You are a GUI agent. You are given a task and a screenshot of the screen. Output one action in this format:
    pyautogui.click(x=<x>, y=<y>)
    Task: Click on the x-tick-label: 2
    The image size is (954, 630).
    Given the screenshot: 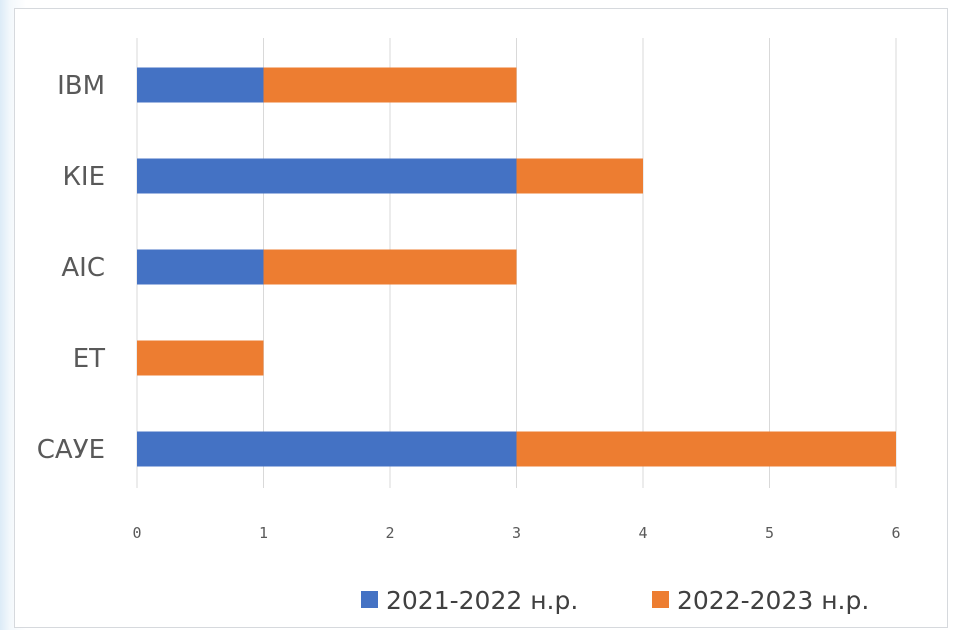 What is the action you would take?
    pyautogui.click(x=389, y=533)
    